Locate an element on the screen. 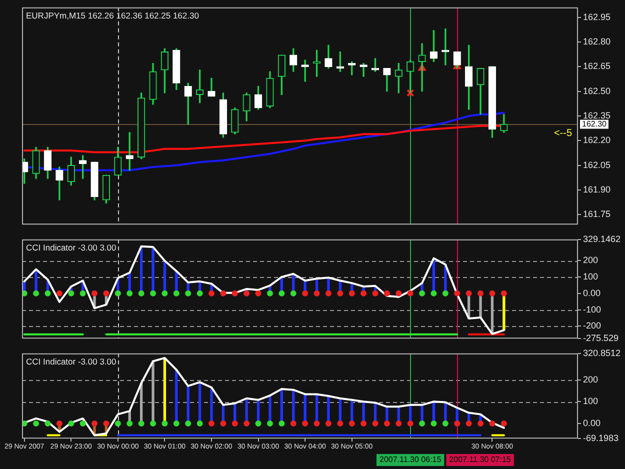 This screenshot has width=625, height=469. ref-line-label: 2007.11.30 07:15 is located at coordinates (480, 459).